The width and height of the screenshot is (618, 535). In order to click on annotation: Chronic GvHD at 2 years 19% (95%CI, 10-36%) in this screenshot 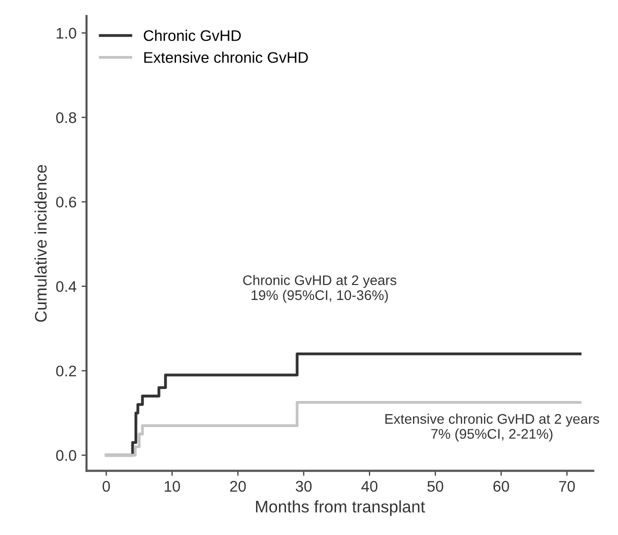, I will do `click(319, 288)`.